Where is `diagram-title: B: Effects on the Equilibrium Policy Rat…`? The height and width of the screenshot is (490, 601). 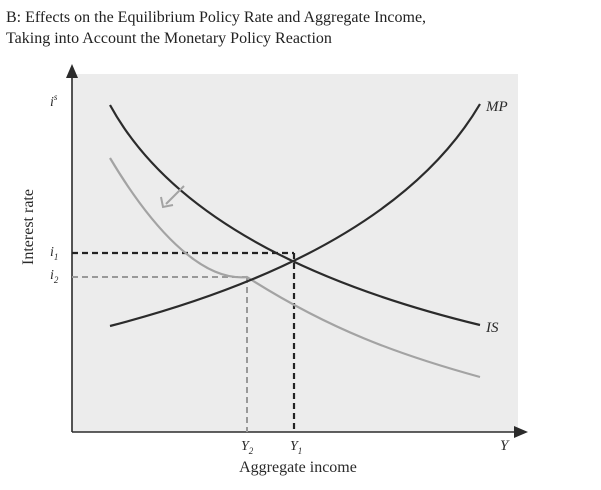 diagram-title: B: Effects on the Equilibrium Policy Rat… is located at coordinates (216, 28).